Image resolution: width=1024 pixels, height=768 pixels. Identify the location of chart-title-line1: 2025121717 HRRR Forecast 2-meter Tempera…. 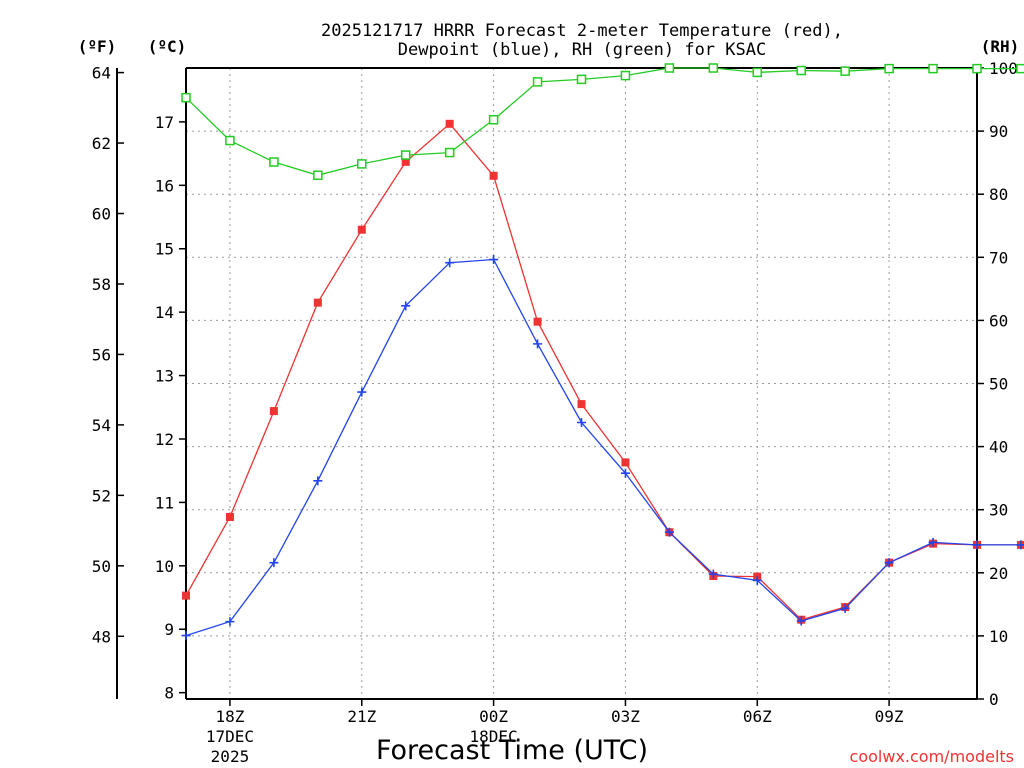
(582, 31).